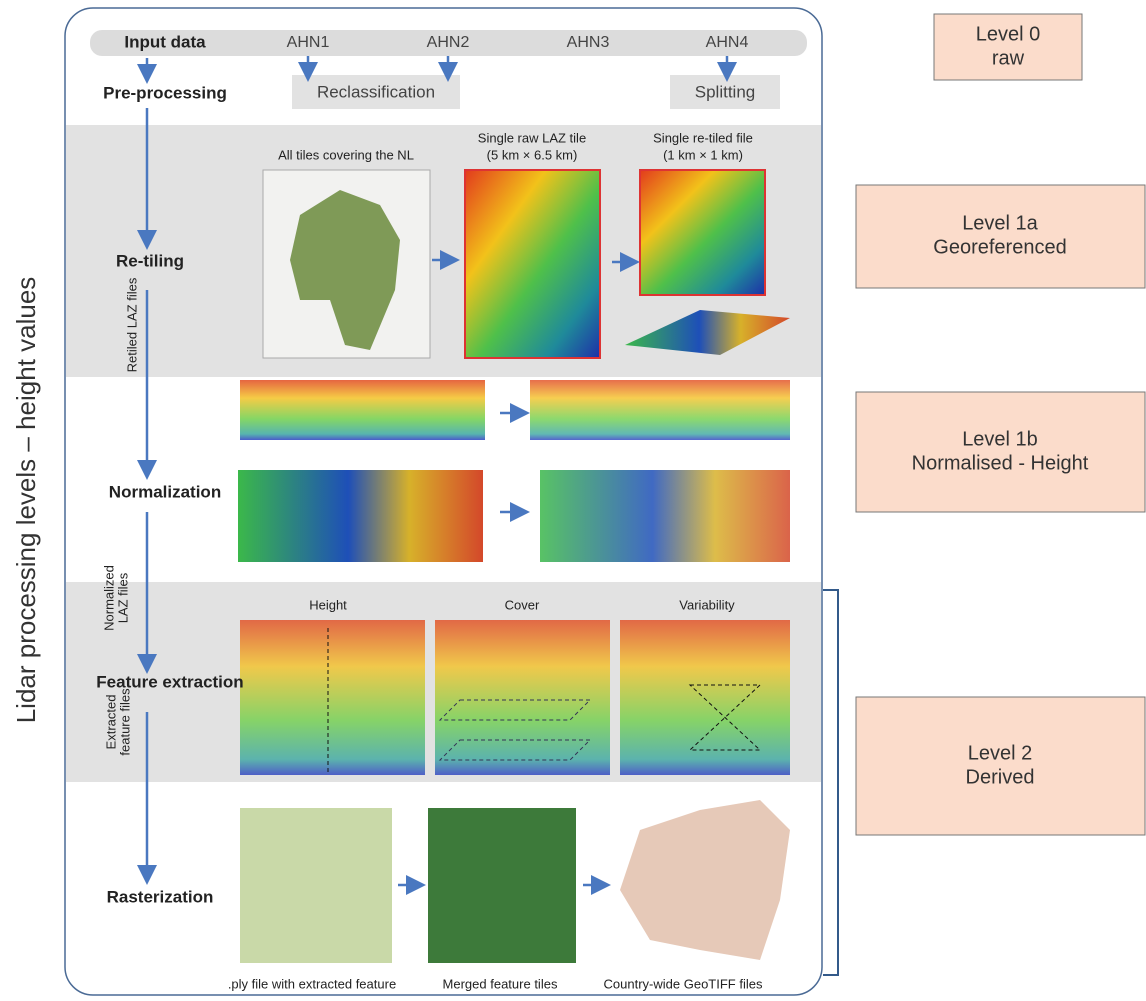 Image resolution: width=1146 pixels, height=1001 pixels. Describe the element at coordinates (165, 491) in the screenshot. I see `step-label: Normalization` at that location.